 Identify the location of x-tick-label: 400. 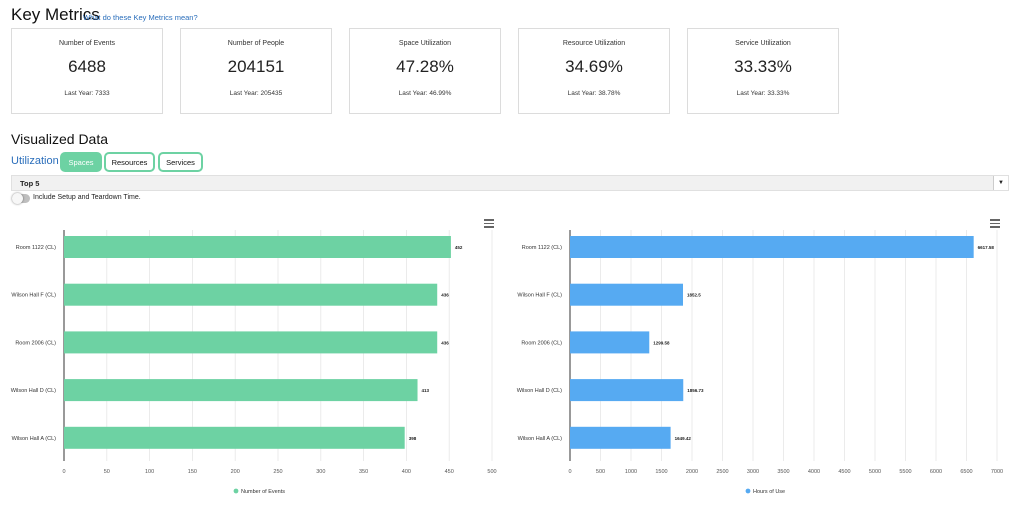
(406, 472).